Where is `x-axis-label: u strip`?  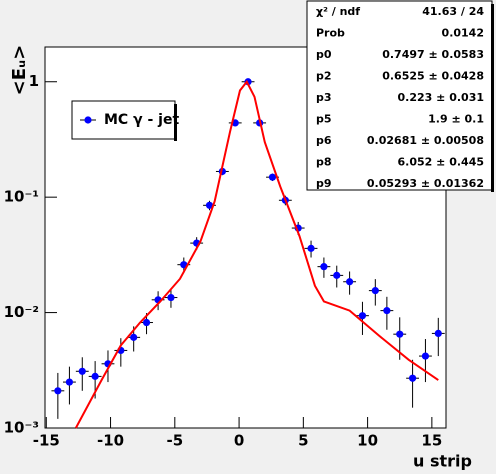
x-axis-label: u strip is located at coordinates (442, 461).